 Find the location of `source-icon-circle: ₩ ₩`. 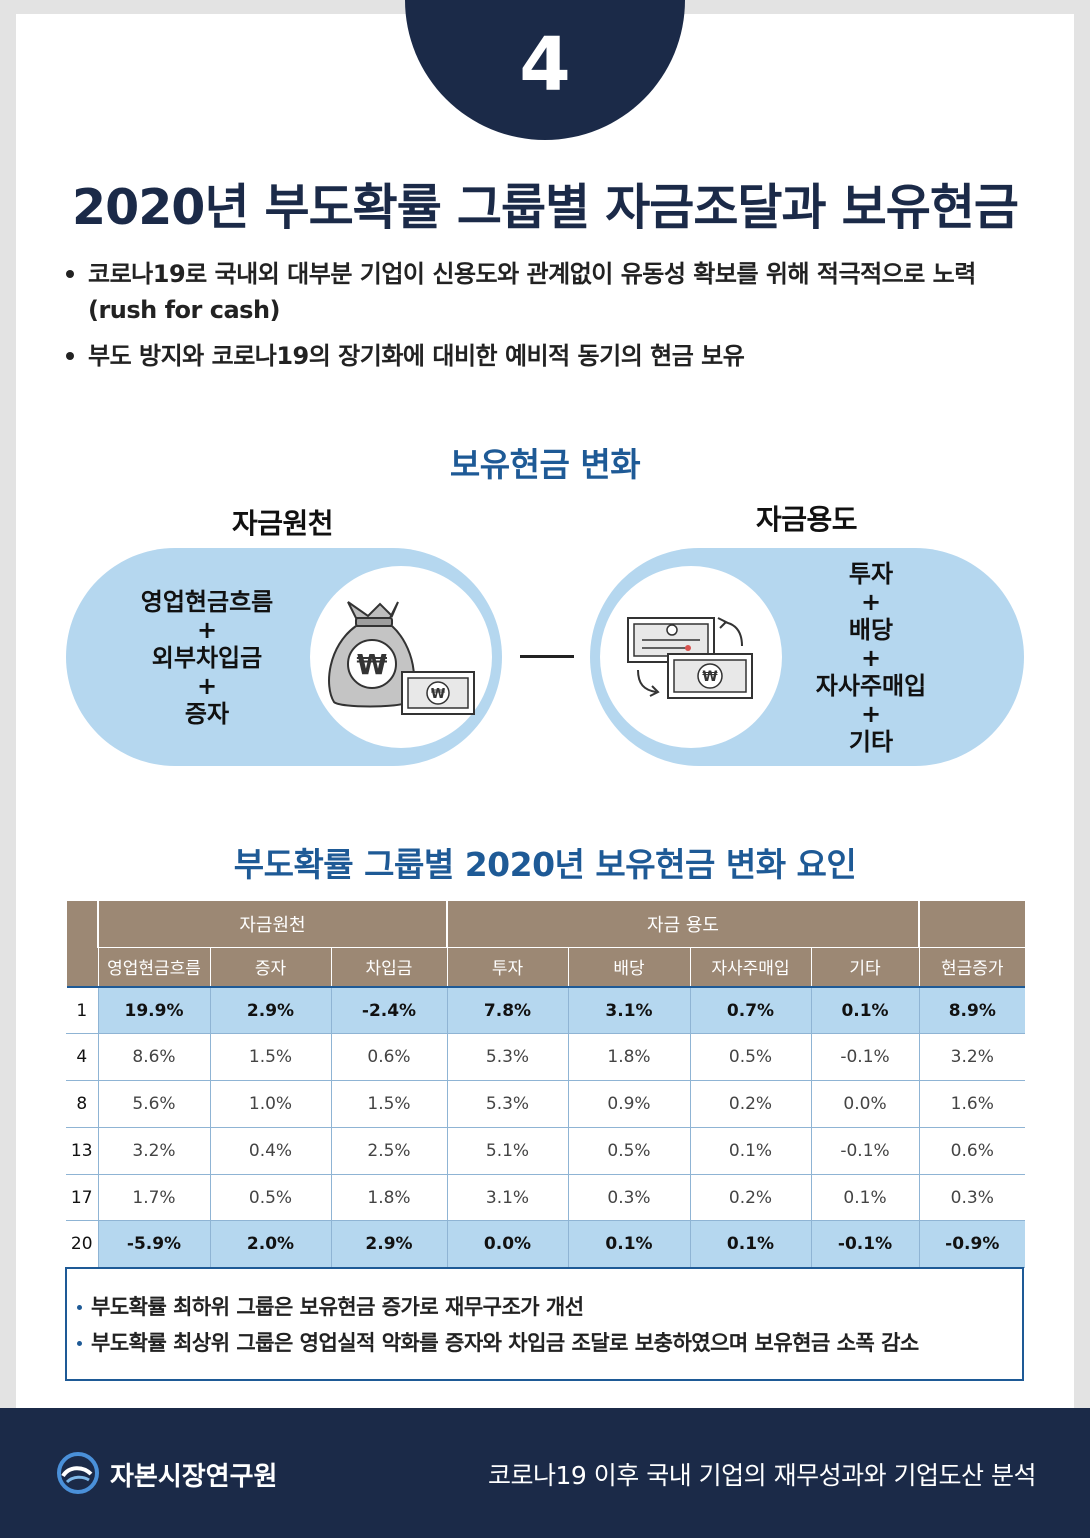

source-icon-circle: ₩ ₩ is located at coordinates (401, 657).